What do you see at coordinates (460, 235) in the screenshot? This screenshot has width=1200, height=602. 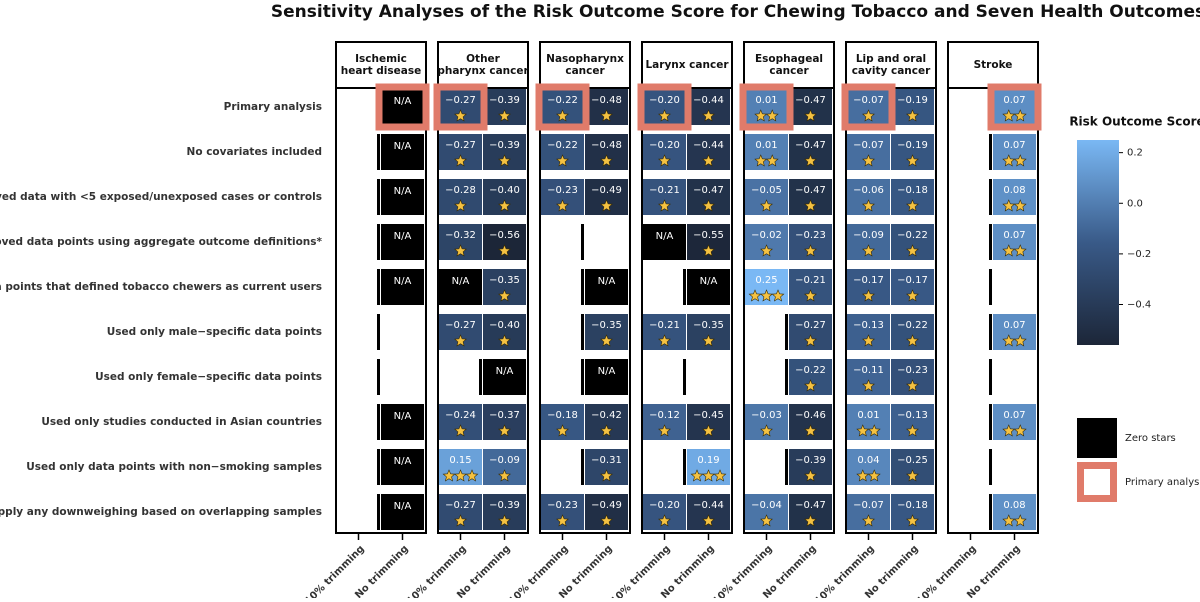 I see `cell-label: −0.32` at bounding box center [460, 235].